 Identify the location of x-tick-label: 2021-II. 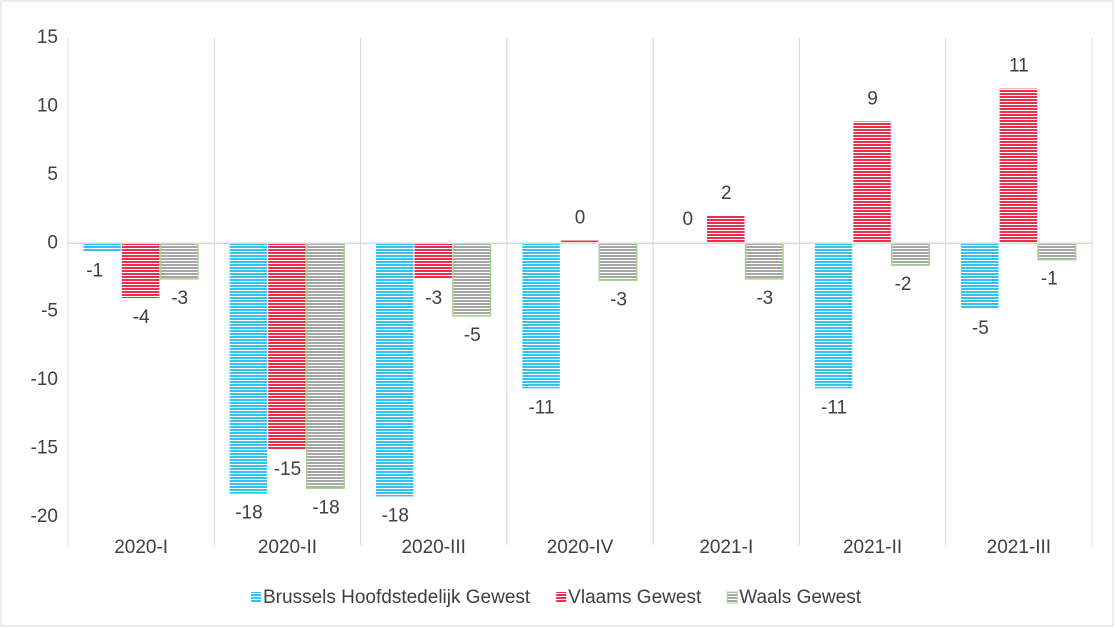
(872, 547).